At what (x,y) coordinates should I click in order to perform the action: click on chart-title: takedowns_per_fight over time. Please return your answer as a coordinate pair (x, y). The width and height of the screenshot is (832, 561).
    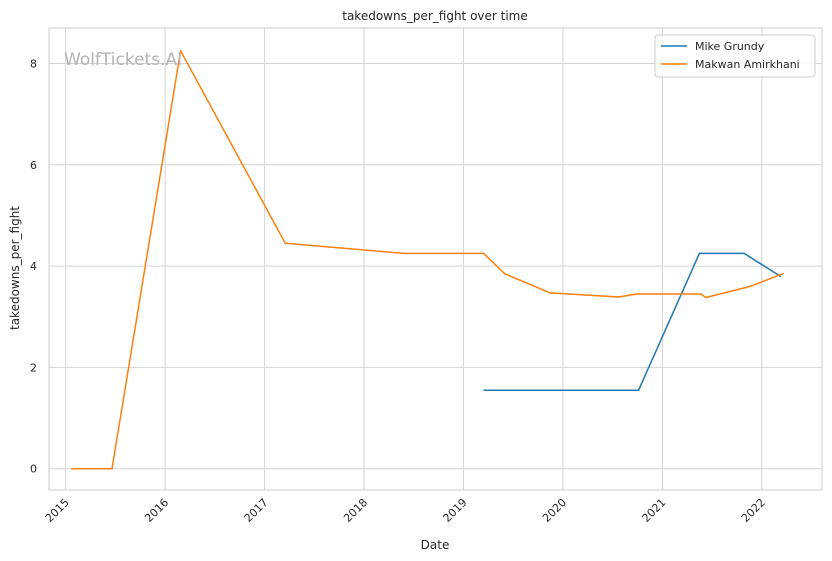
    Looking at the image, I should click on (435, 16).